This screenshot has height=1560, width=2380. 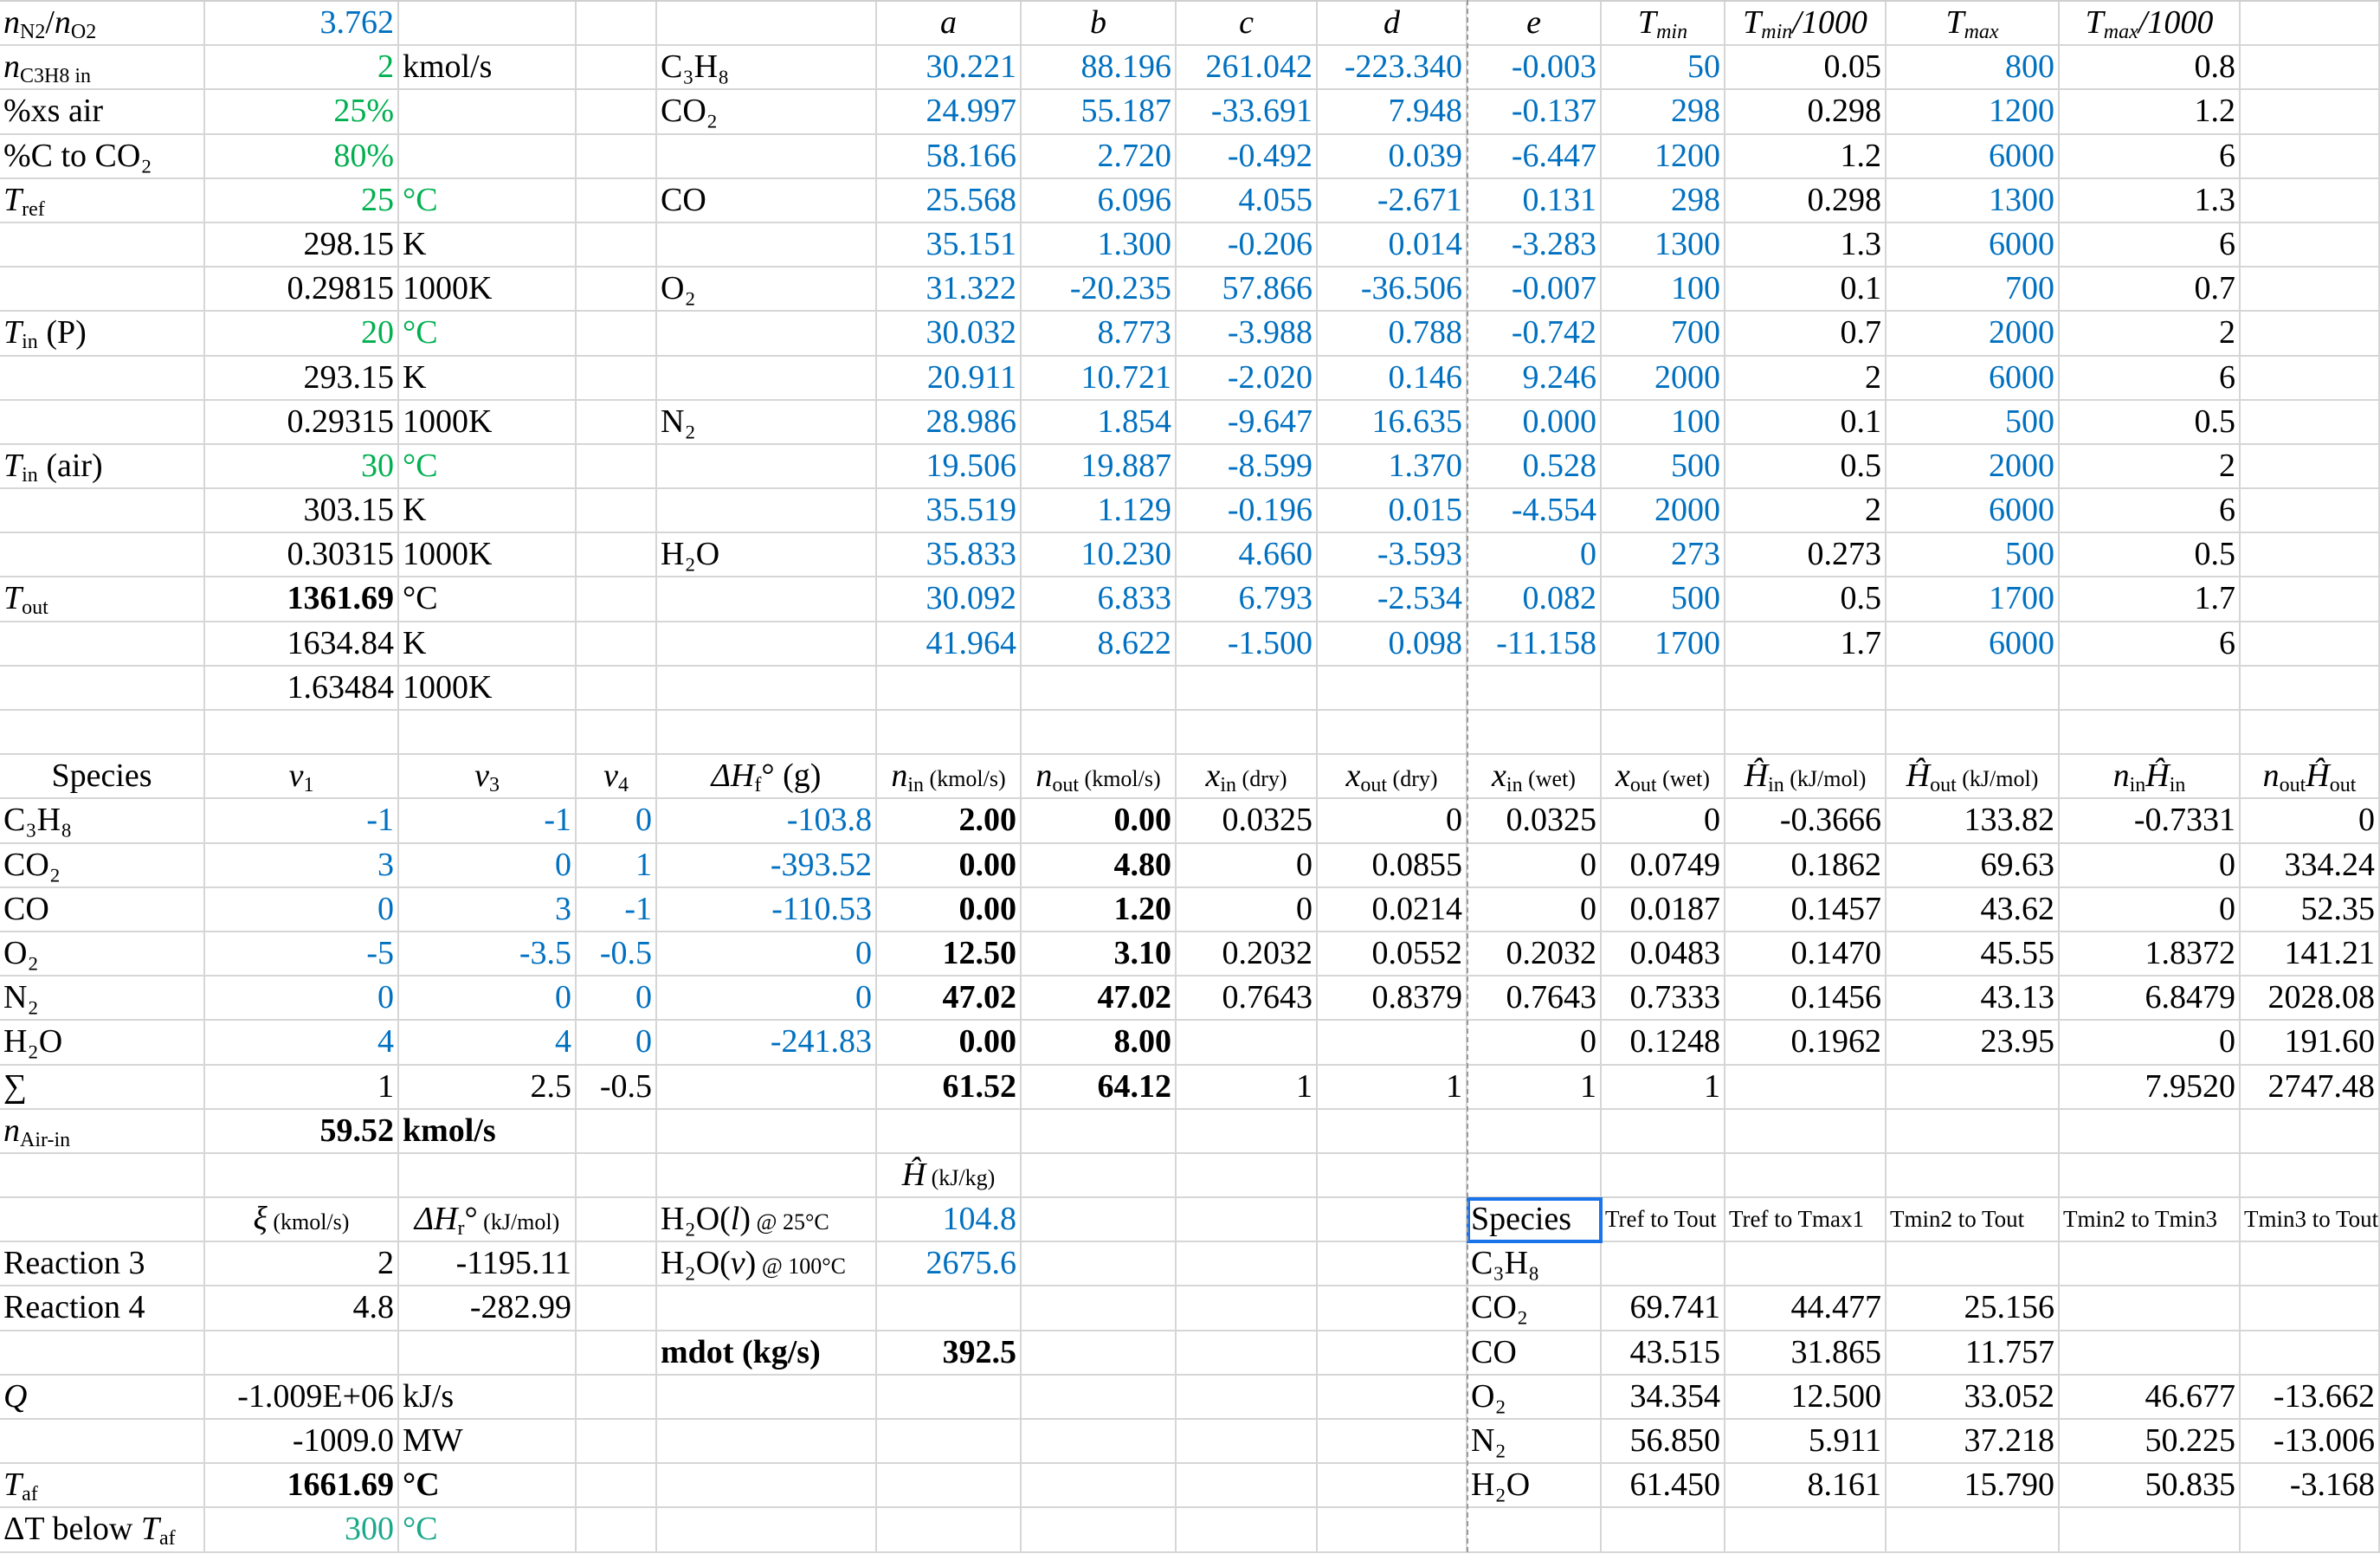 What do you see at coordinates (1099, 422) in the screenshot?
I see `cell: 1.854` at bounding box center [1099, 422].